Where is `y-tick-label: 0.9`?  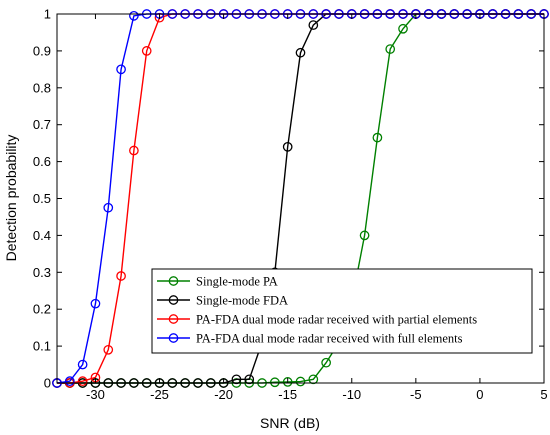
y-tick-label: 0.9 is located at coordinates (42, 50).